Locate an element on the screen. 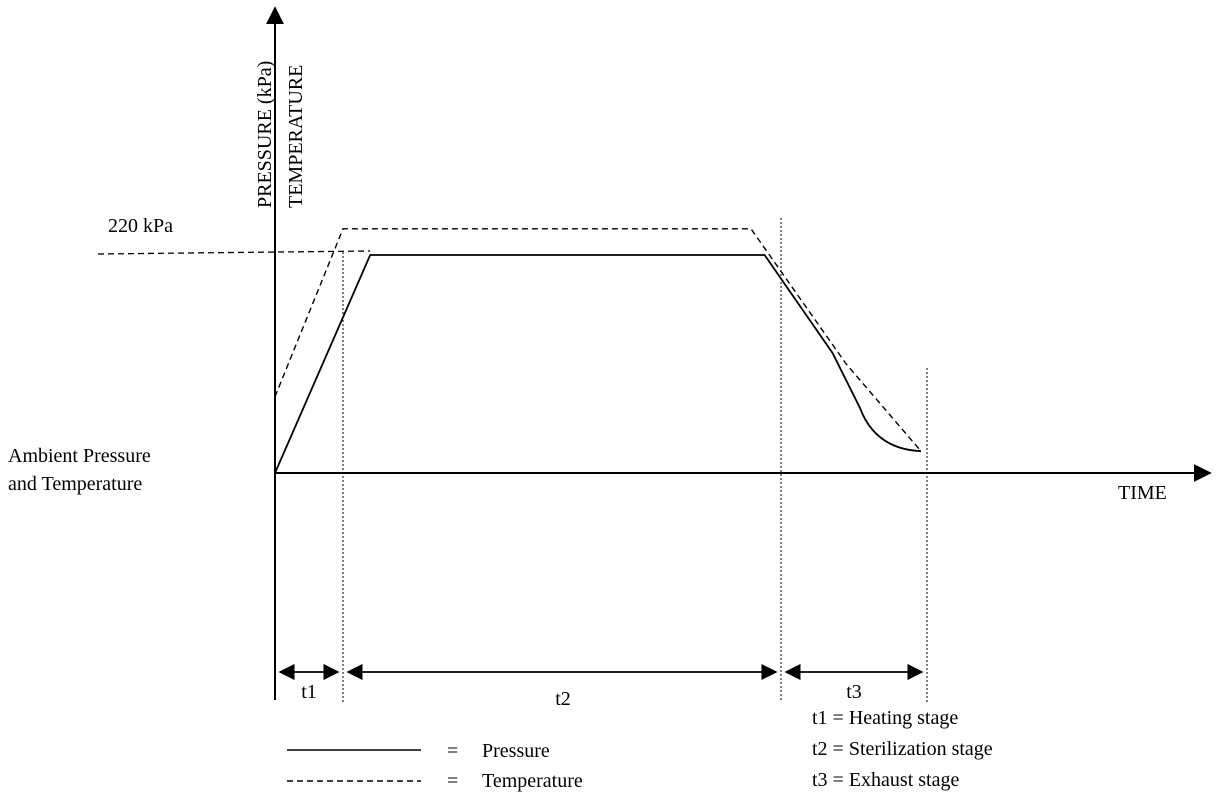 The width and height of the screenshot is (1224, 796). stage-label-t2: t2 is located at coordinates (563, 699).